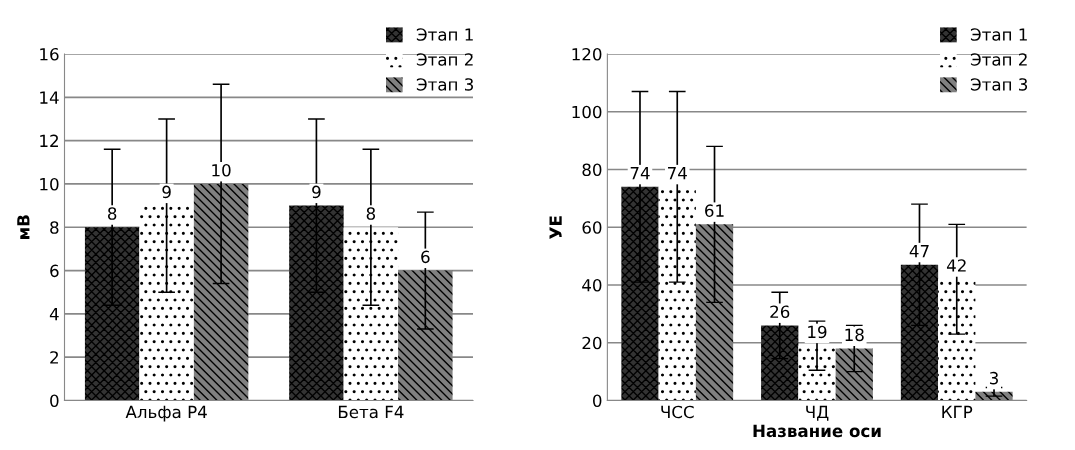  I want to click on data-label: 3, so click(993, 378).